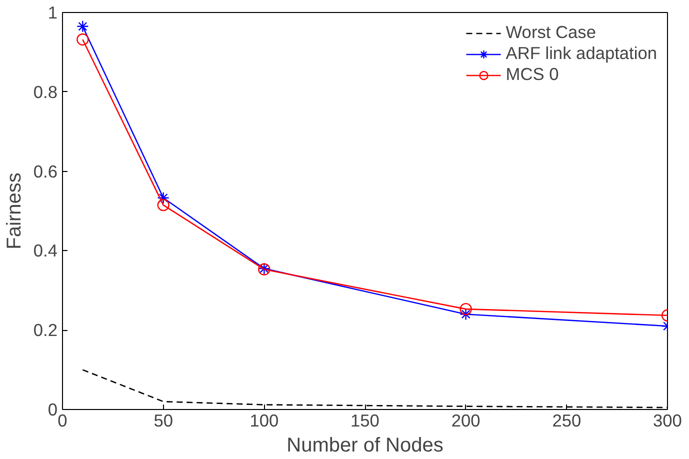  I want to click on y-tick-label: 1, so click(53, 12).